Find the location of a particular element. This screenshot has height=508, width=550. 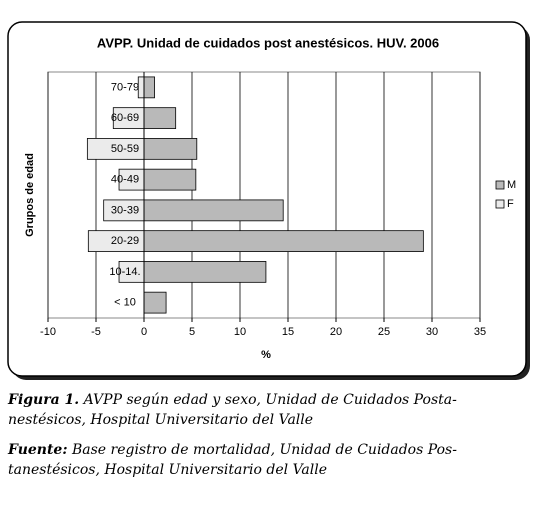

legend-label: M is located at coordinates (511, 185).